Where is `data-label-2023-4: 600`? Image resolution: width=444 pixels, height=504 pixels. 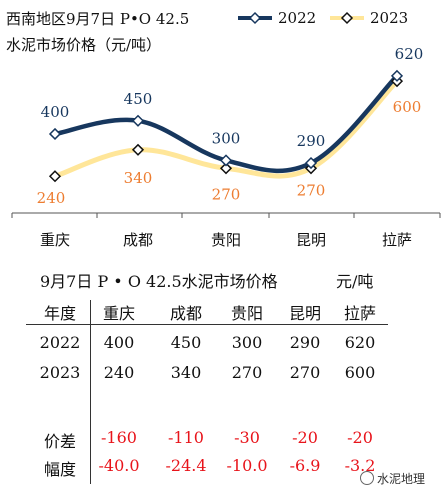 data-label-2023-4: 600 is located at coordinates (407, 107).